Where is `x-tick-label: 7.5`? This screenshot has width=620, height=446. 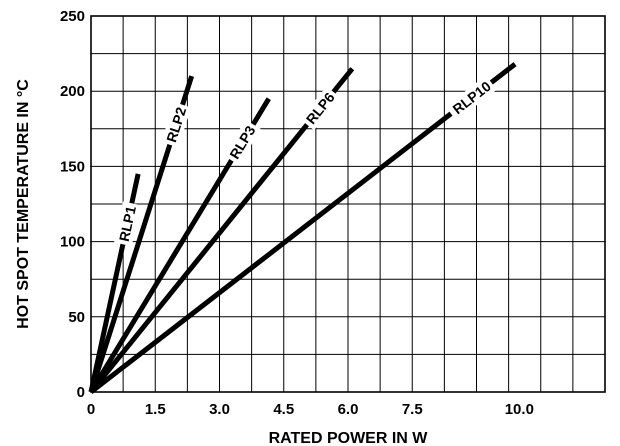 x-tick-label: 7.5 is located at coordinates (412, 409).